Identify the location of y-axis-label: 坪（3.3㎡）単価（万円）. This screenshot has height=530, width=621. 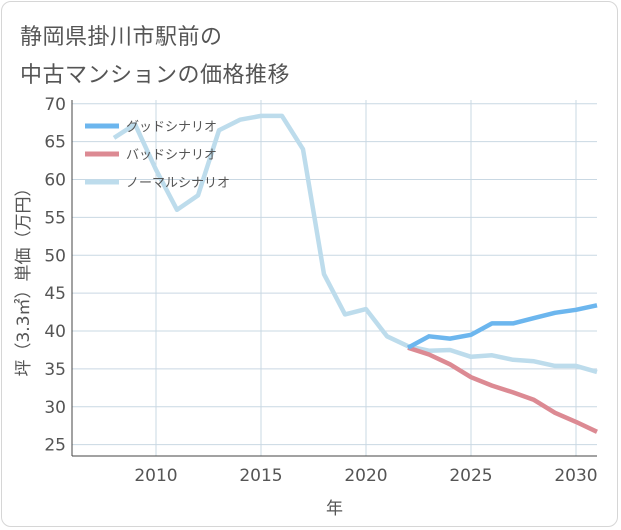
(24, 277).